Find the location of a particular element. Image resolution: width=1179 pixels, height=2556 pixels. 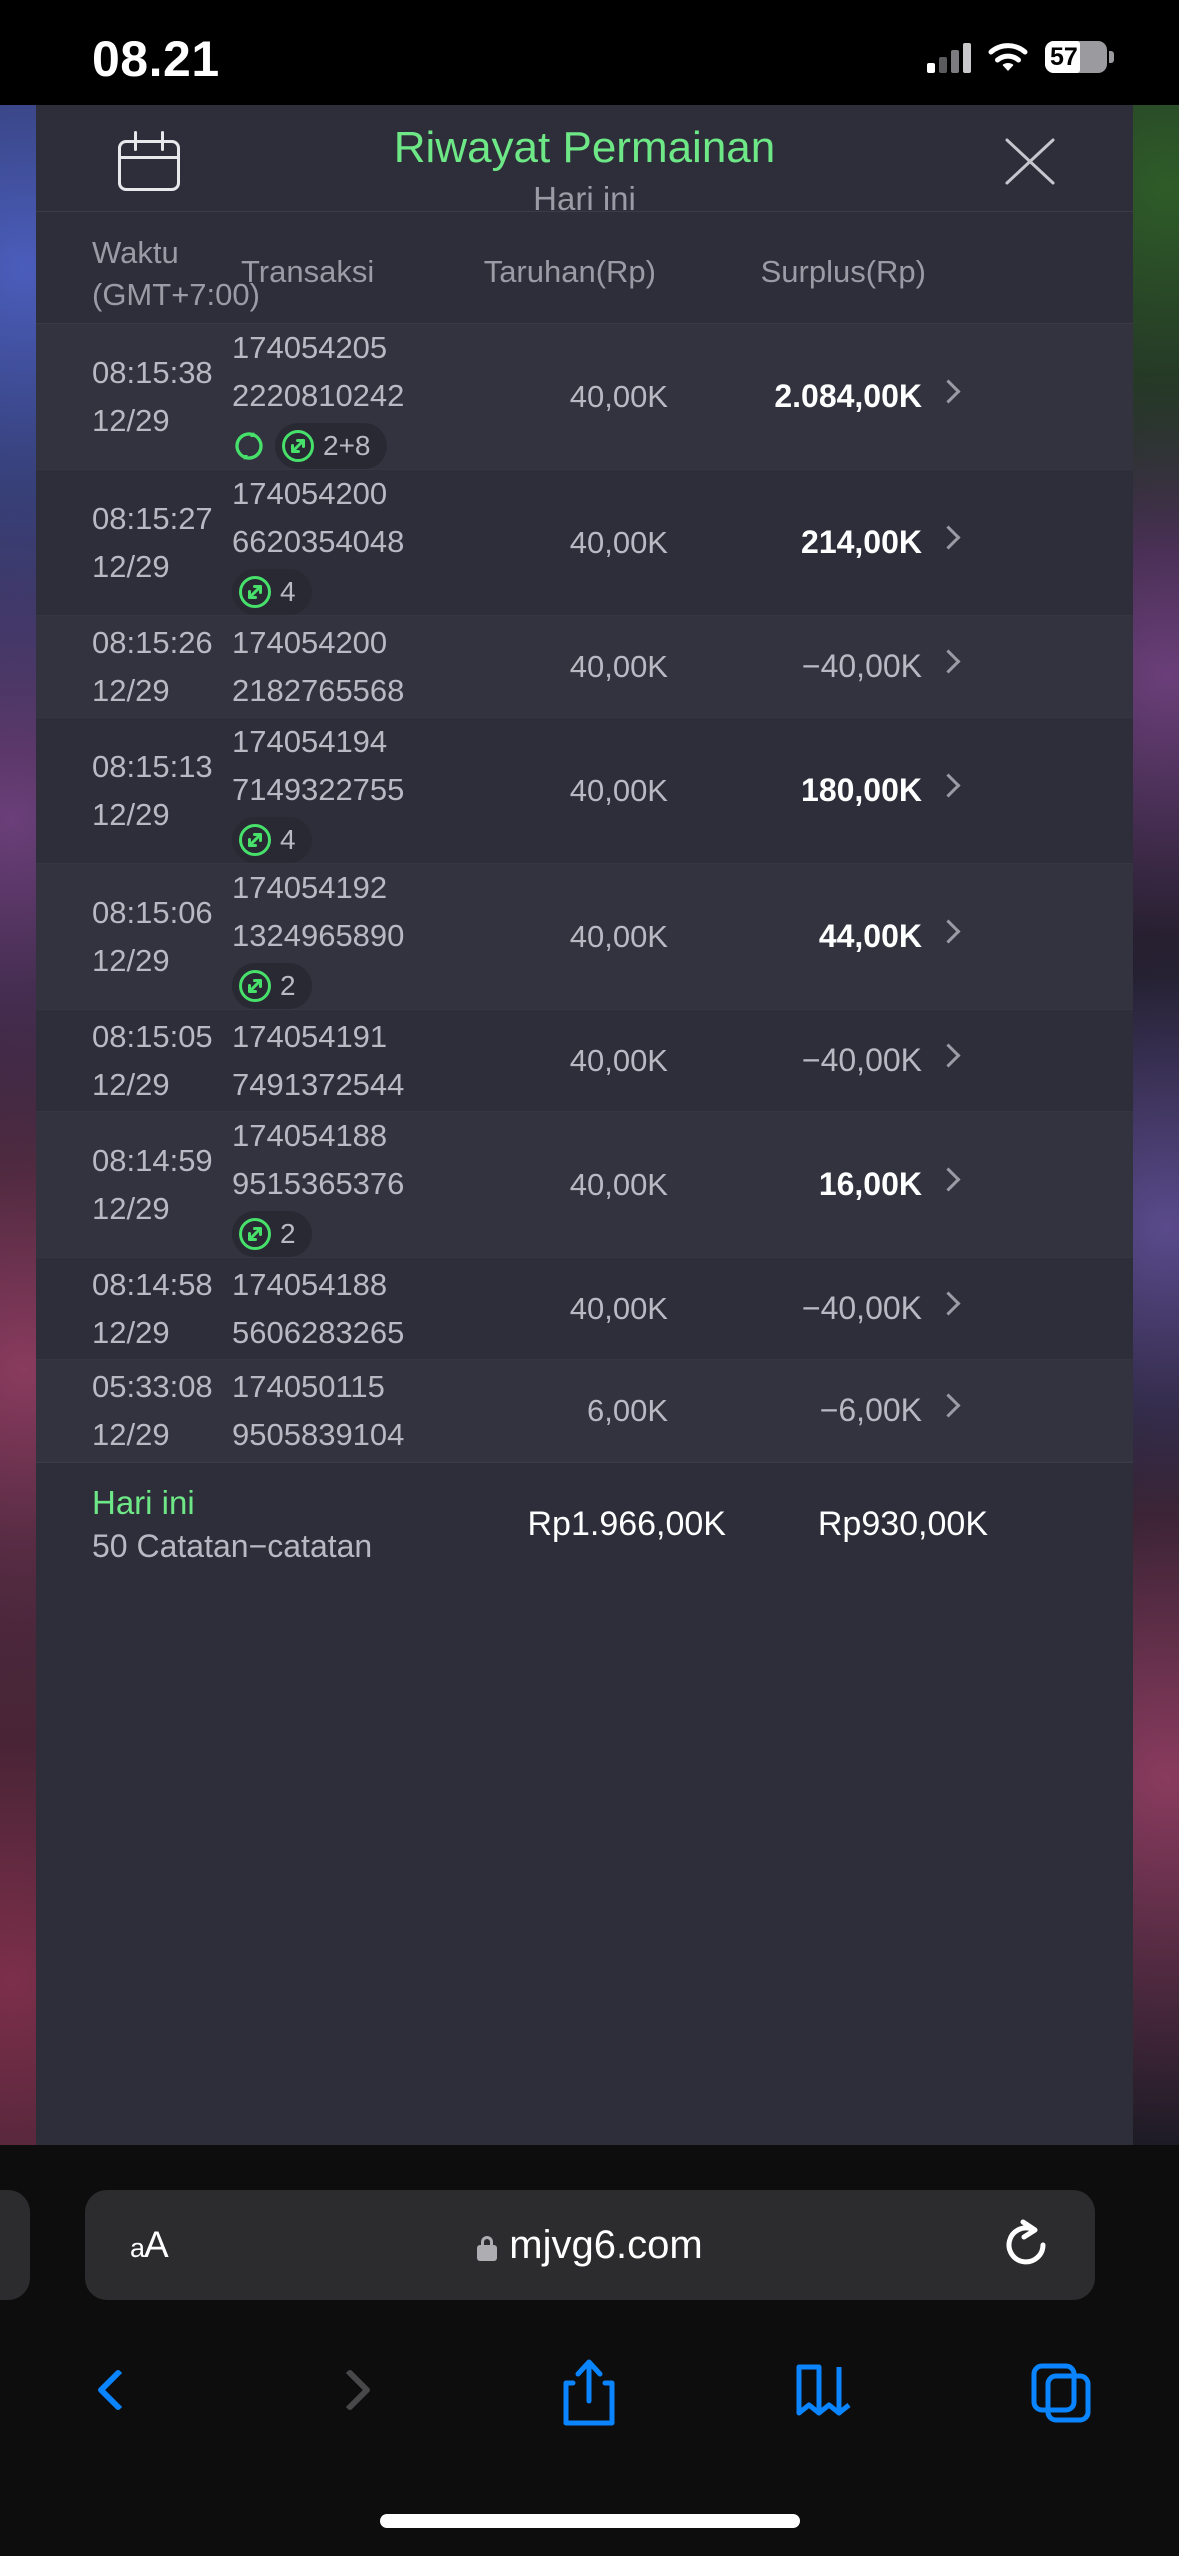

row-bet: 6,00K is located at coordinates (627, 1410).